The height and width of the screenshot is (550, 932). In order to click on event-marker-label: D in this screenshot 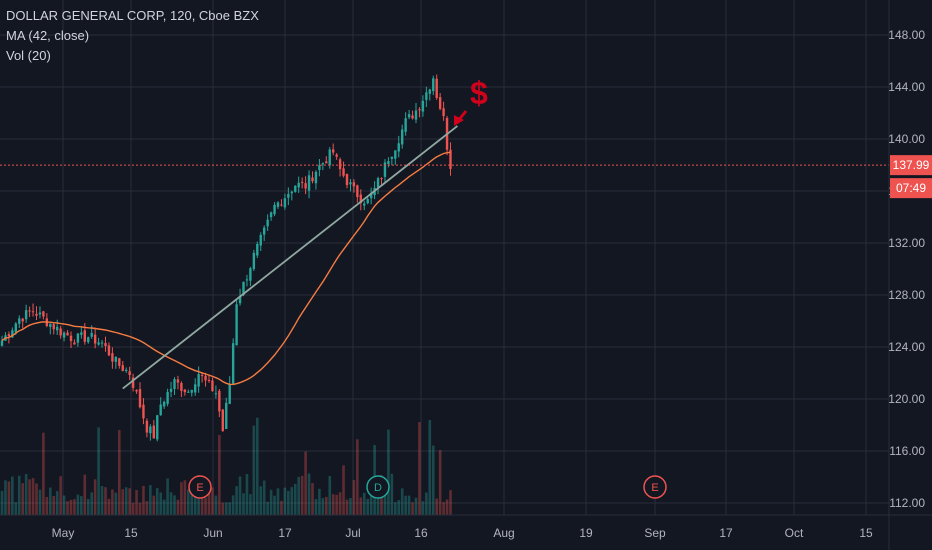, I will do `click(378, 488)`.